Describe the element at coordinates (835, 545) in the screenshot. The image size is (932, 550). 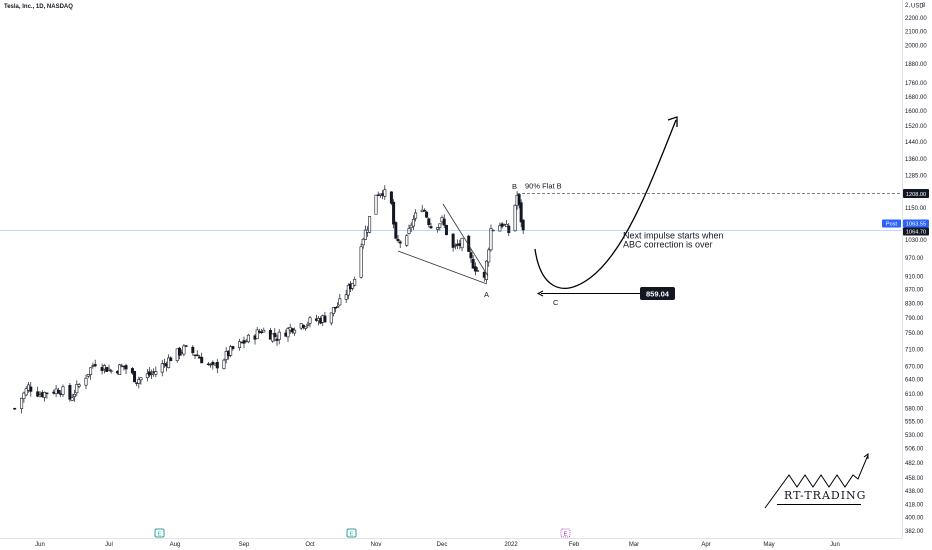
I see `time-tick-label: Jun` at that location.